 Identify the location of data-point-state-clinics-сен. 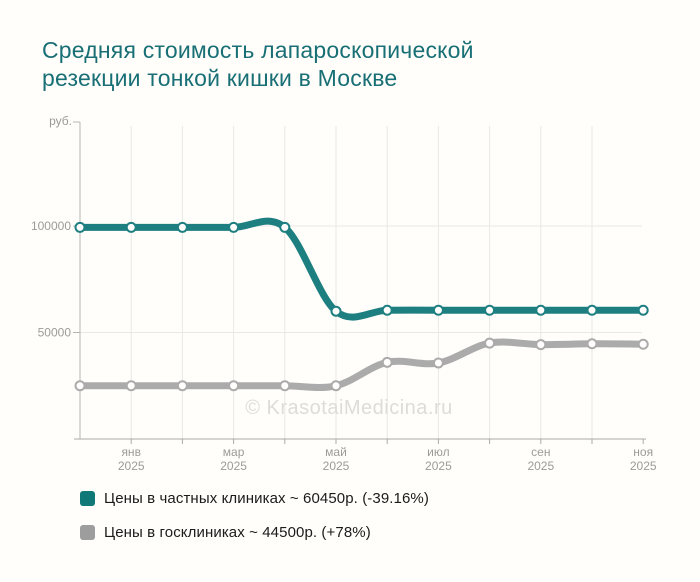
(541, 345).